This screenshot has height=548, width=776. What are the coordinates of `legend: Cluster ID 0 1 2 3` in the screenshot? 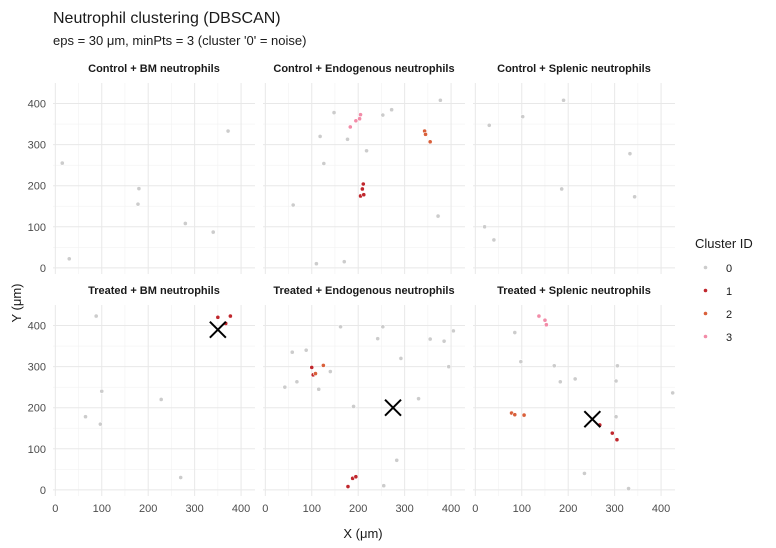 It's located at (724, 290).